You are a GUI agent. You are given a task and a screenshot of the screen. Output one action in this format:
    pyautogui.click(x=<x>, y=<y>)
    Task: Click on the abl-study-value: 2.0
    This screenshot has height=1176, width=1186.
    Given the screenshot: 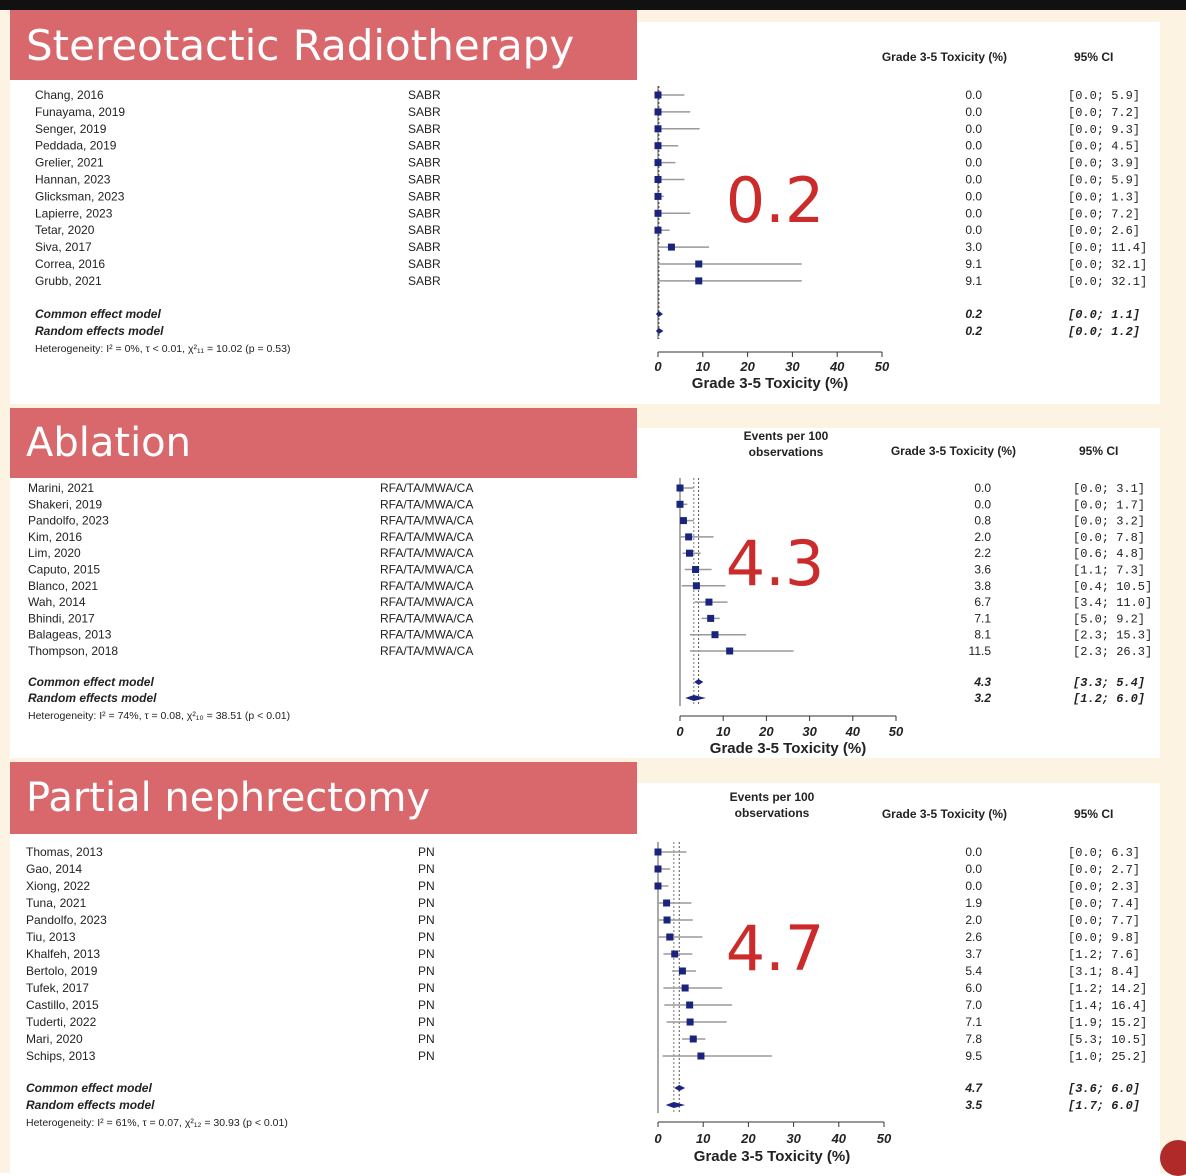 What is the action you would take?
    pyautogui.click(x=982, y=537)
    